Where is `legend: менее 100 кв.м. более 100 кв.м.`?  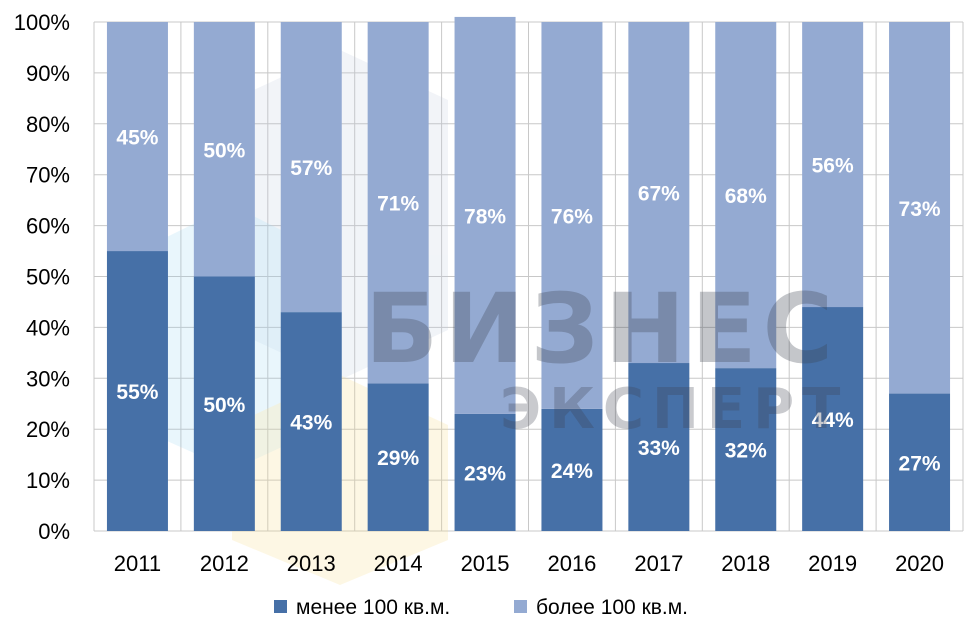 legend: менее 100 кв.м. более 100 кв.м. is located at coordinates (481, 607).